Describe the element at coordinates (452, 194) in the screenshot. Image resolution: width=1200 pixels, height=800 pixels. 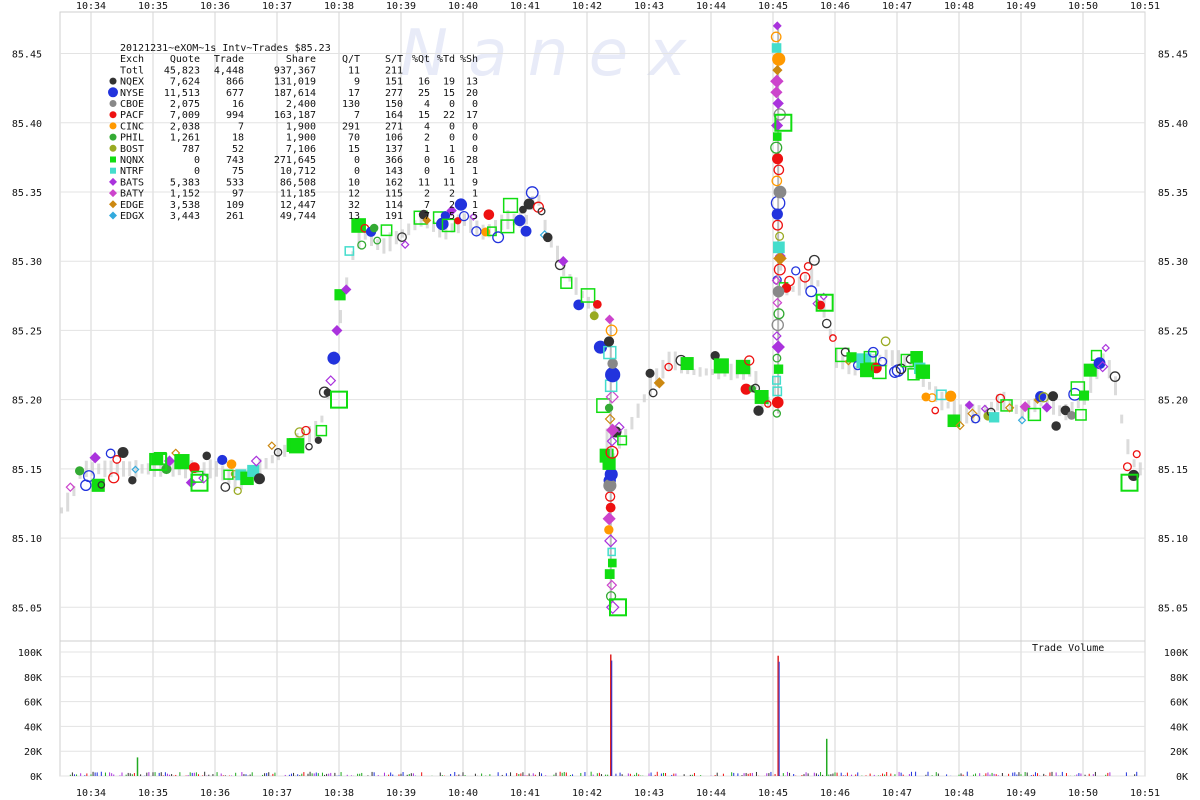
I see `table-cell-baty: 2` at that location.